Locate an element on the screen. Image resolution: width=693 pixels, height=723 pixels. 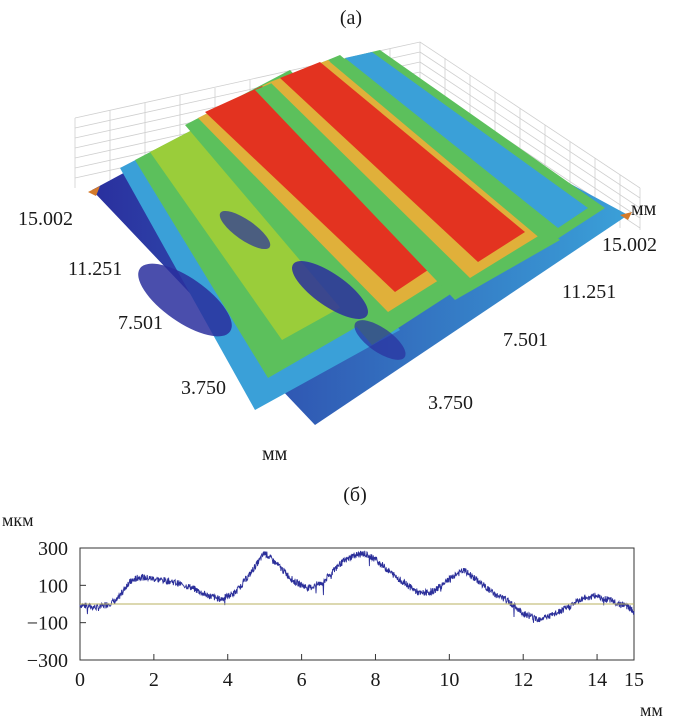
left-tick-2: 11.251 is located at coordinates (95, 269).